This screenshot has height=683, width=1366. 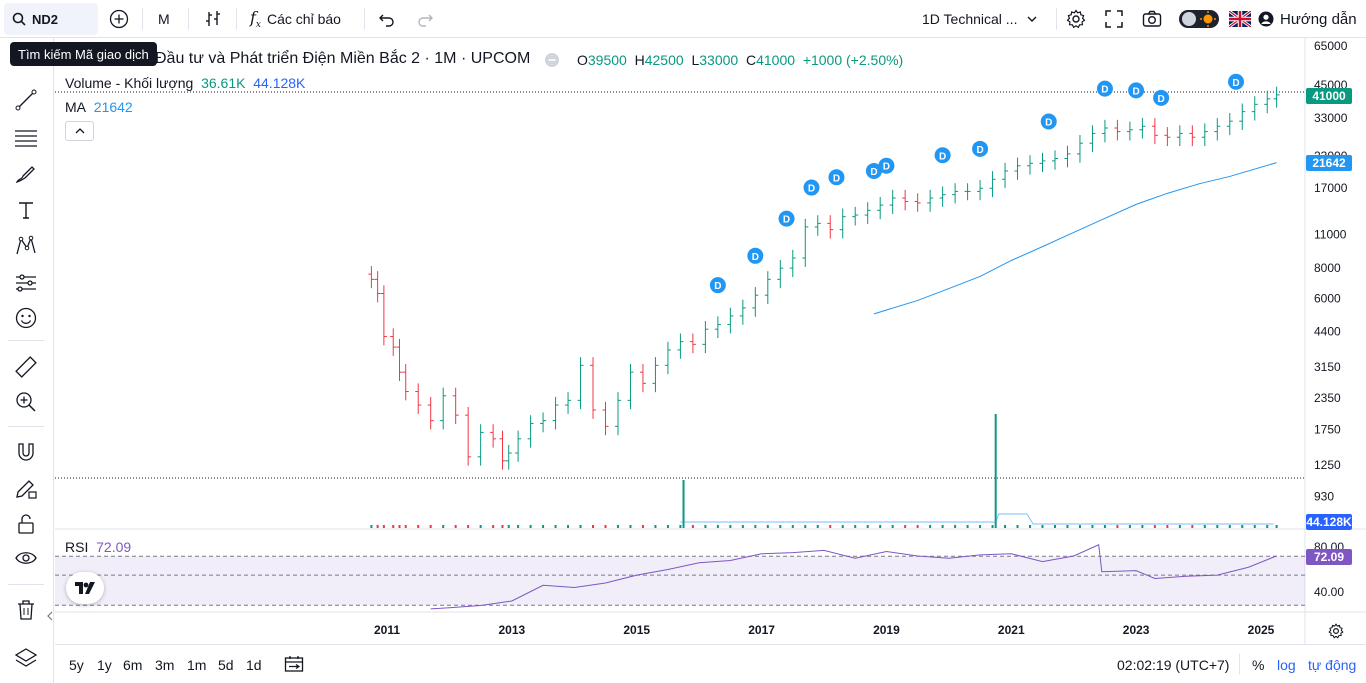 I want to click on measure-tool, so click(x=26, y=367).